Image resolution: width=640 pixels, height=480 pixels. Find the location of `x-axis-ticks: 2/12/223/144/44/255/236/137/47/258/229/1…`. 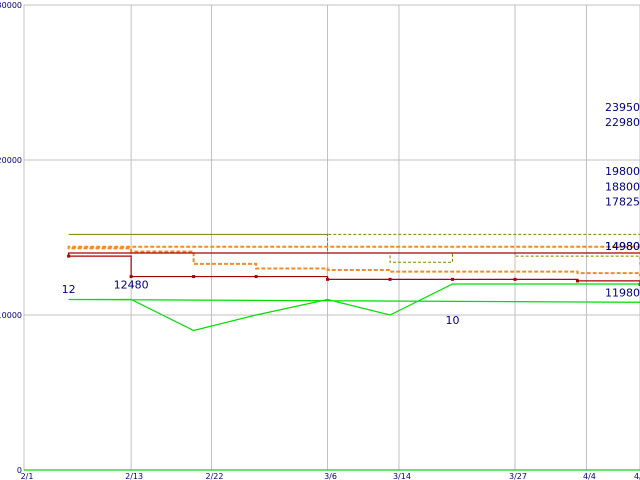

x-axis-ticks: 2/12/223/144/44/255/236/137/47/258/229/1… is located at coordinates (330, 476).